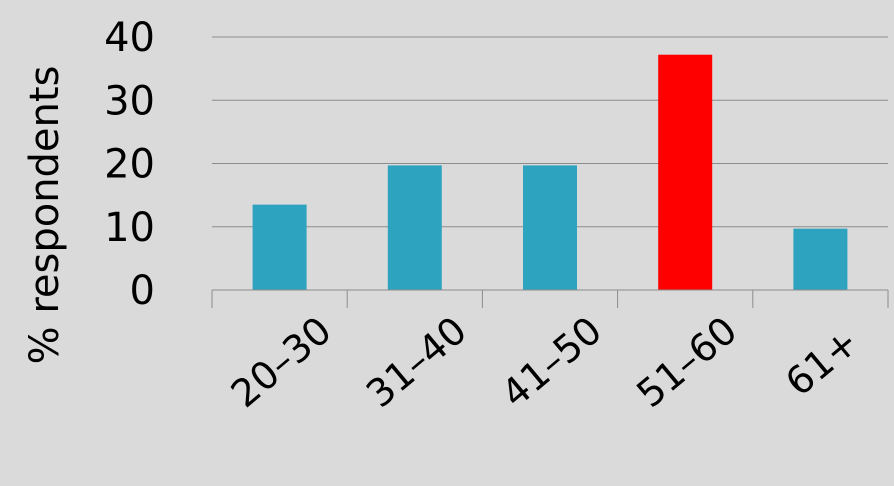 The image size is (894, 486). I want to click on x-tick-label: 51–60, so click(686, 362).